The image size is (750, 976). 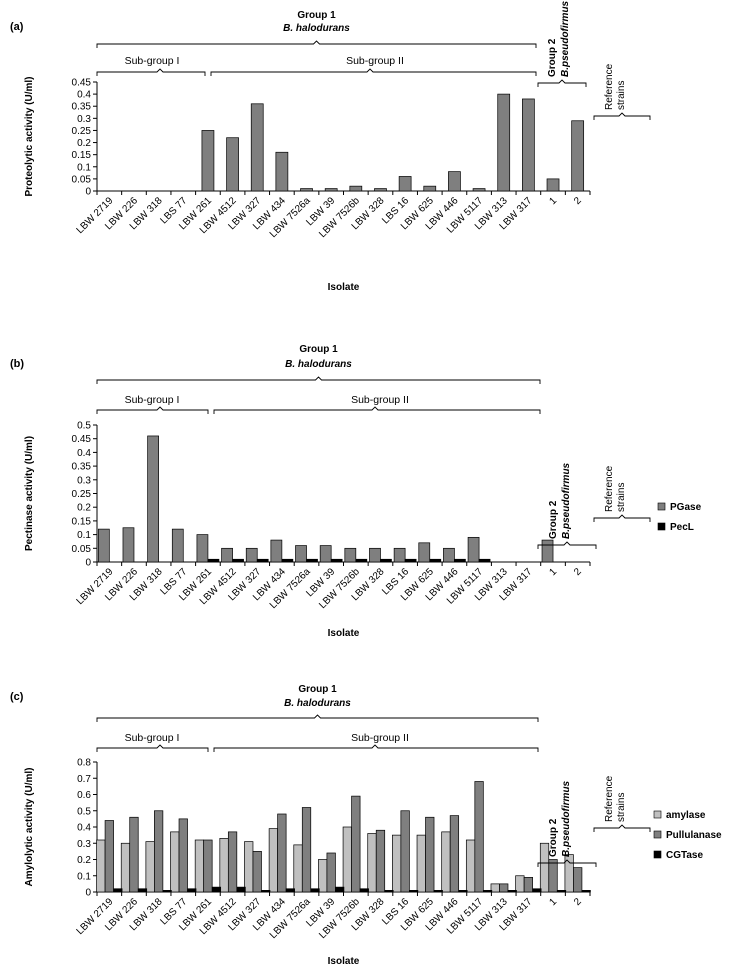 What do you see at coordinates (609, 86) in the screenshot?
I see `reference-label-line1: Reference` at bounding box center [609, 86].